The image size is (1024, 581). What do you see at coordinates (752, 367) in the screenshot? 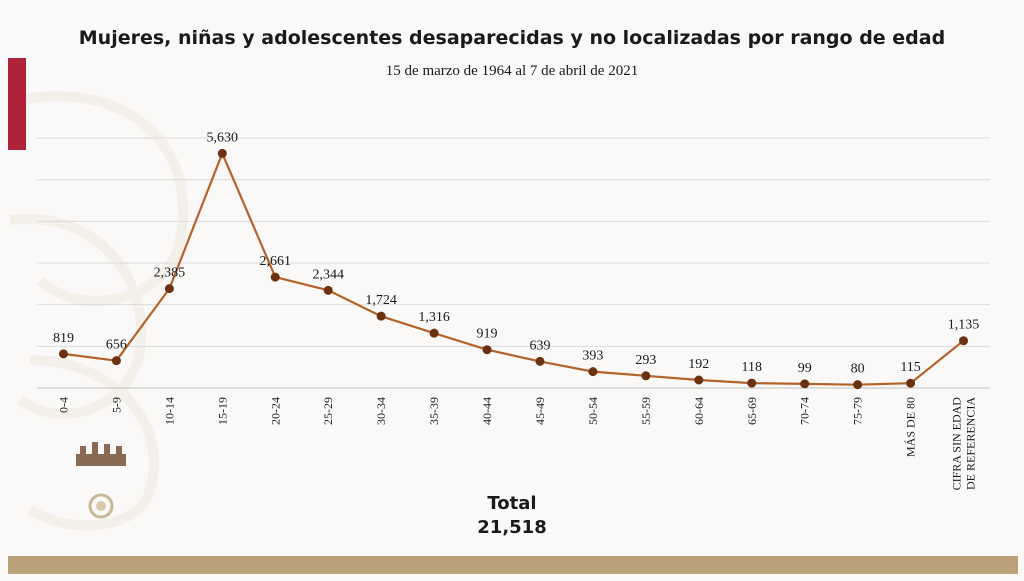
I see `data-label: 118` at bounding box center [752, 367].